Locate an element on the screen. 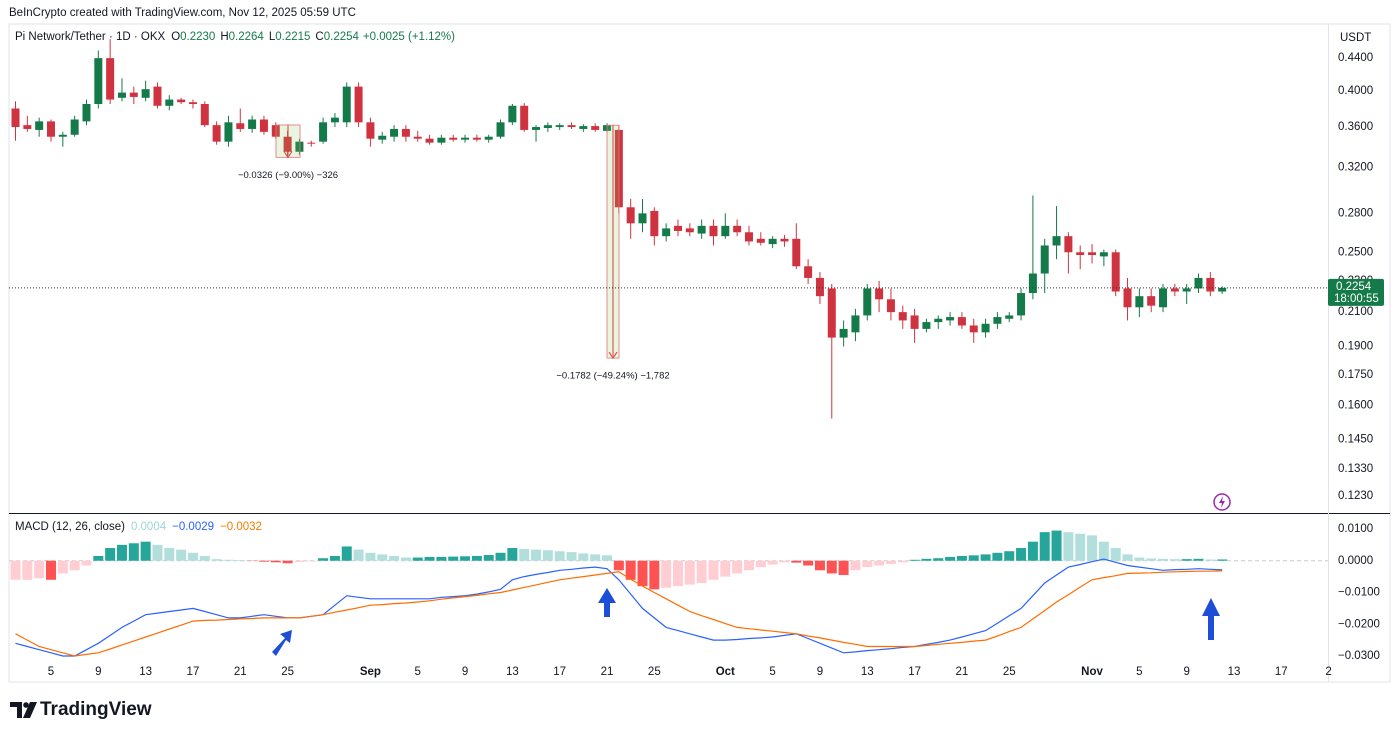 This screenshot has height=736, width=1400. measure-arrowhead is located at coordinates (288, 155).